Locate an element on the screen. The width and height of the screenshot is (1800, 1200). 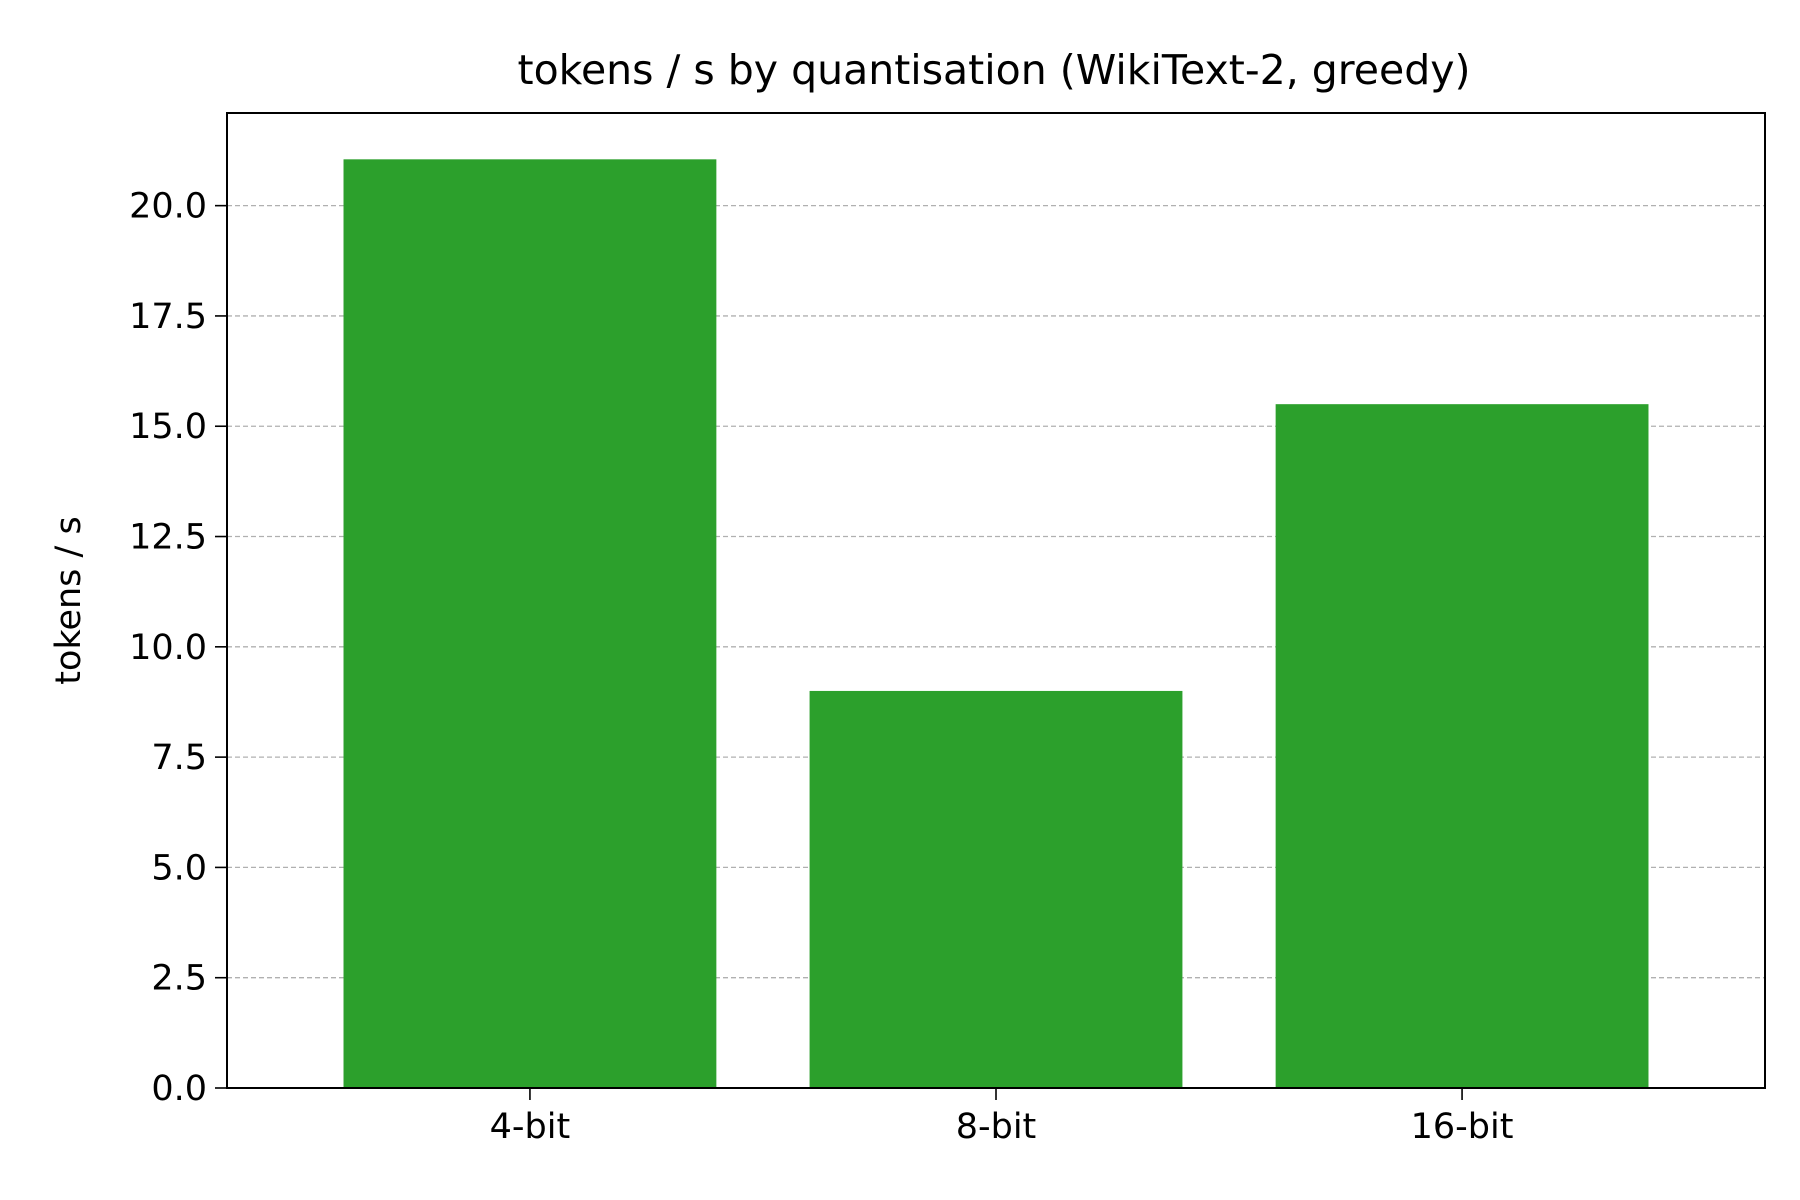
y-tick-label: 7.5 is located at coordinates (179, 758).